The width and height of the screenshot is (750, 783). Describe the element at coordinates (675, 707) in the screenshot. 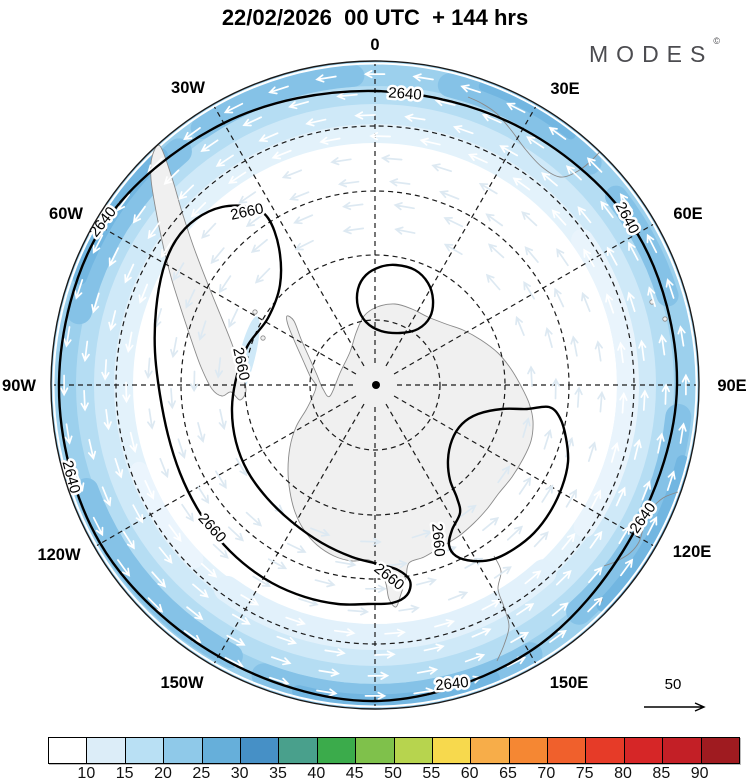

I see `reference-arrow-icon` at that location.